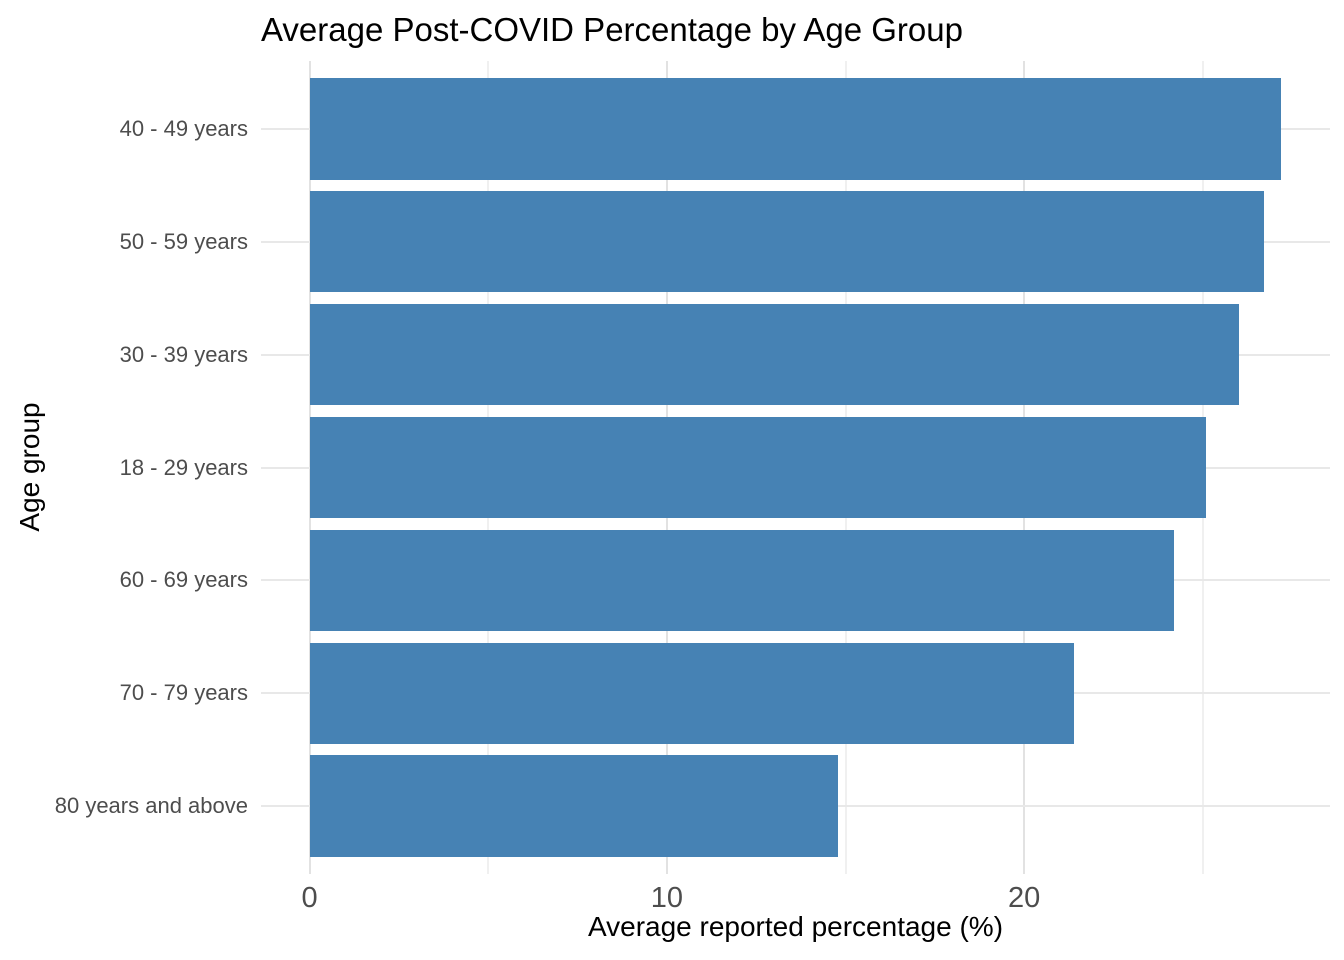 This screenshot has height=960, width=1344. I want to click on y-tick-label: 70 - 79 years, so click(183, 693).